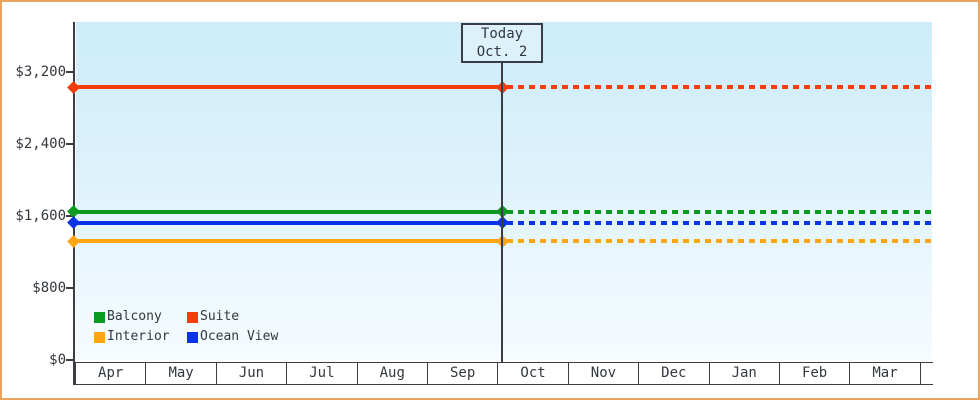  Describe the element at coordinates (719, 87) in the screenshot. I see `series-line-projection-suite` at that location.